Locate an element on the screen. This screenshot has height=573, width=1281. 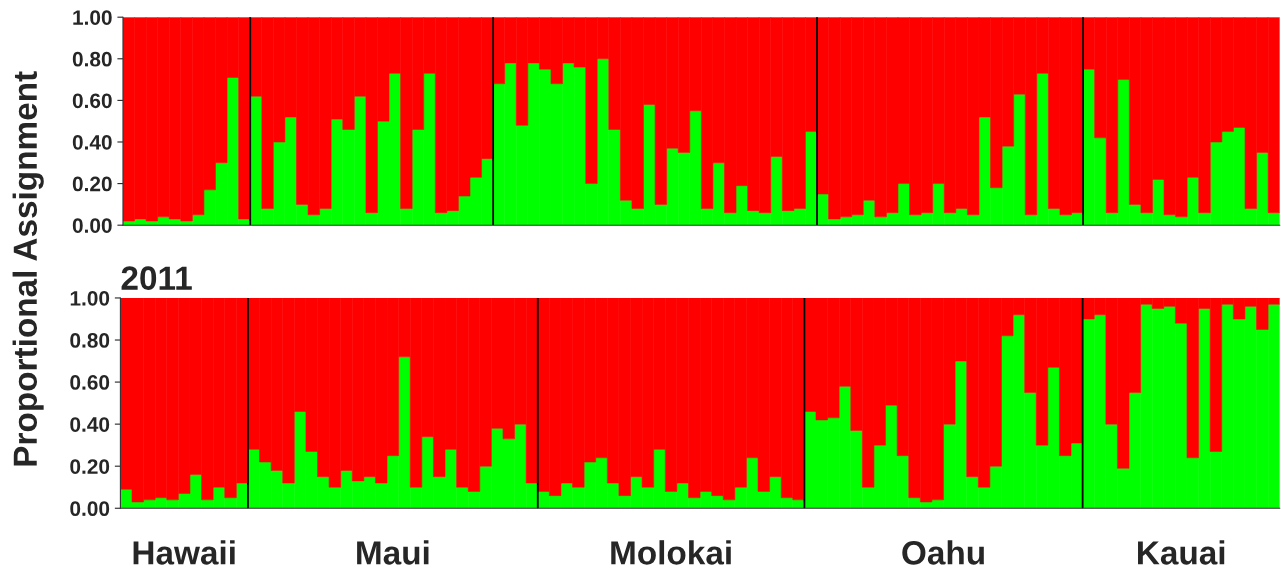
text: Maui is located at coordinates (393, 552).